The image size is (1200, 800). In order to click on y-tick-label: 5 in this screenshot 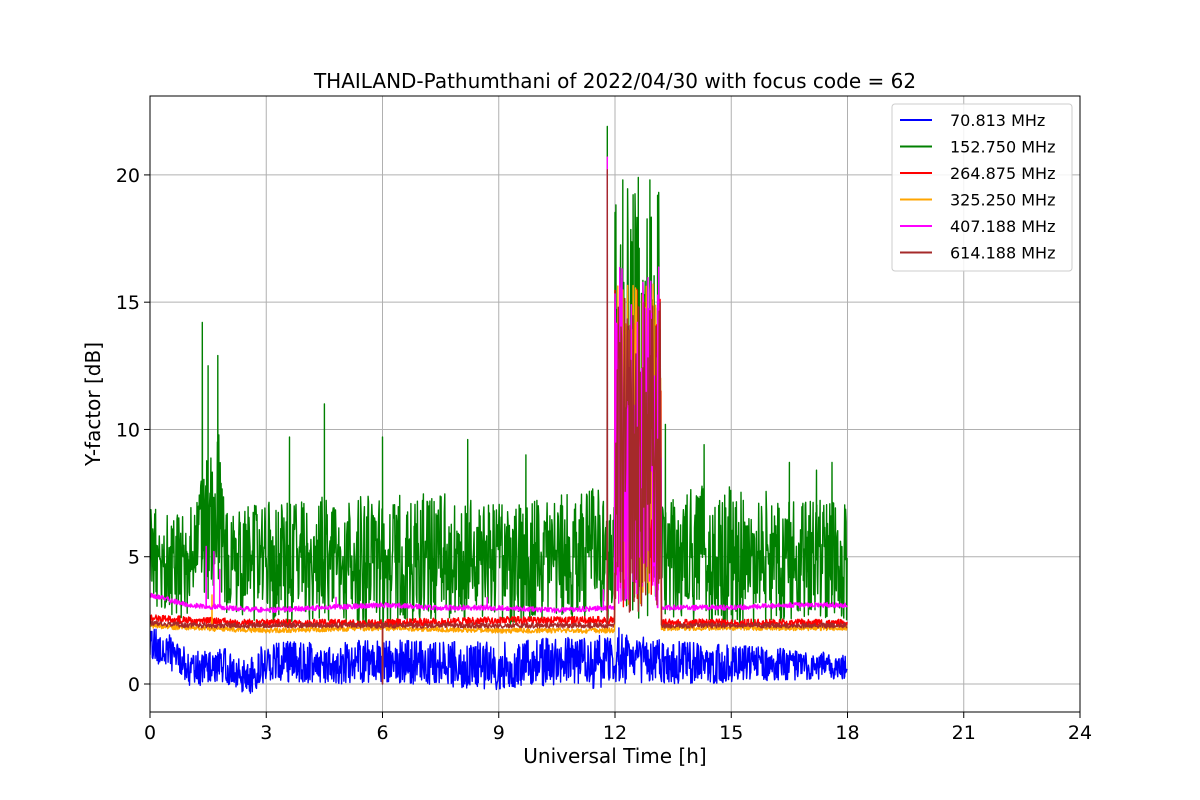, I will do `click(134, 558)`.